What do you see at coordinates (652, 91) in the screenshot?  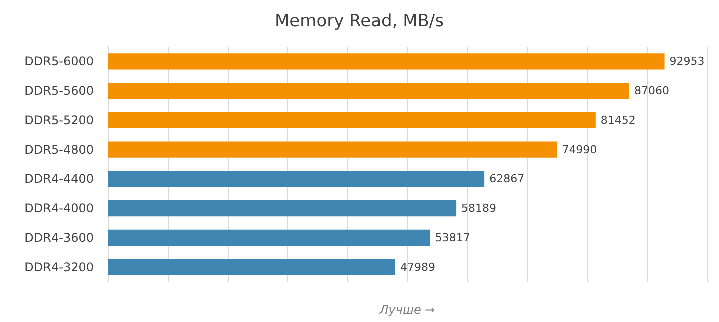 I see `data-label: 87060` at bounding box center [652, 91].